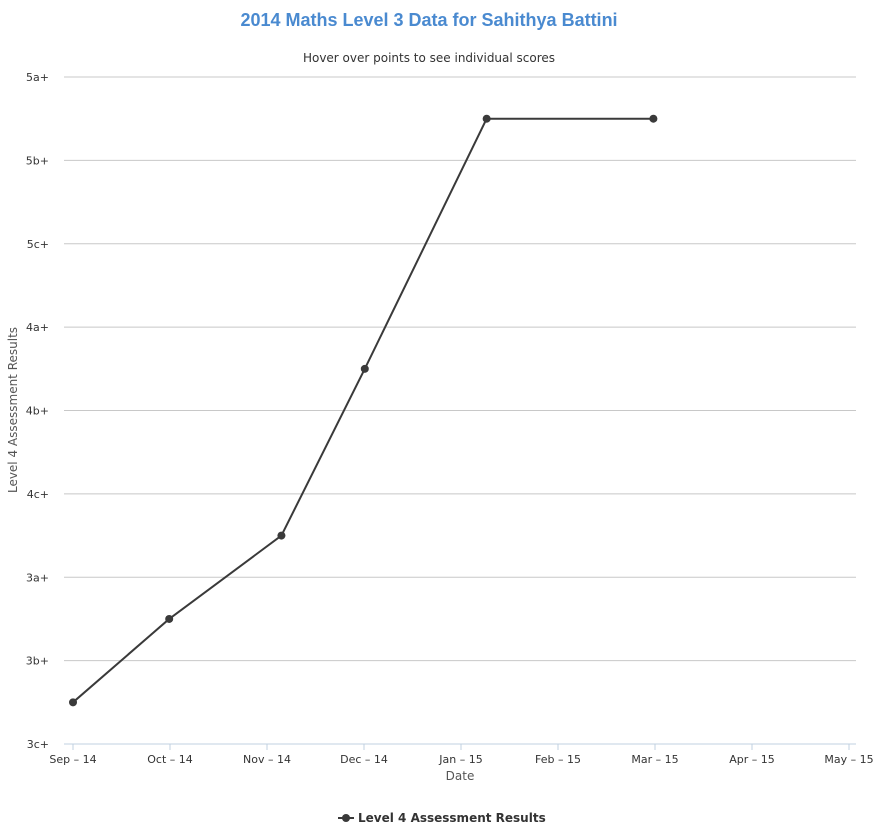  I want to click on legend: Level 4 Assessment Results, so click(442, 818).